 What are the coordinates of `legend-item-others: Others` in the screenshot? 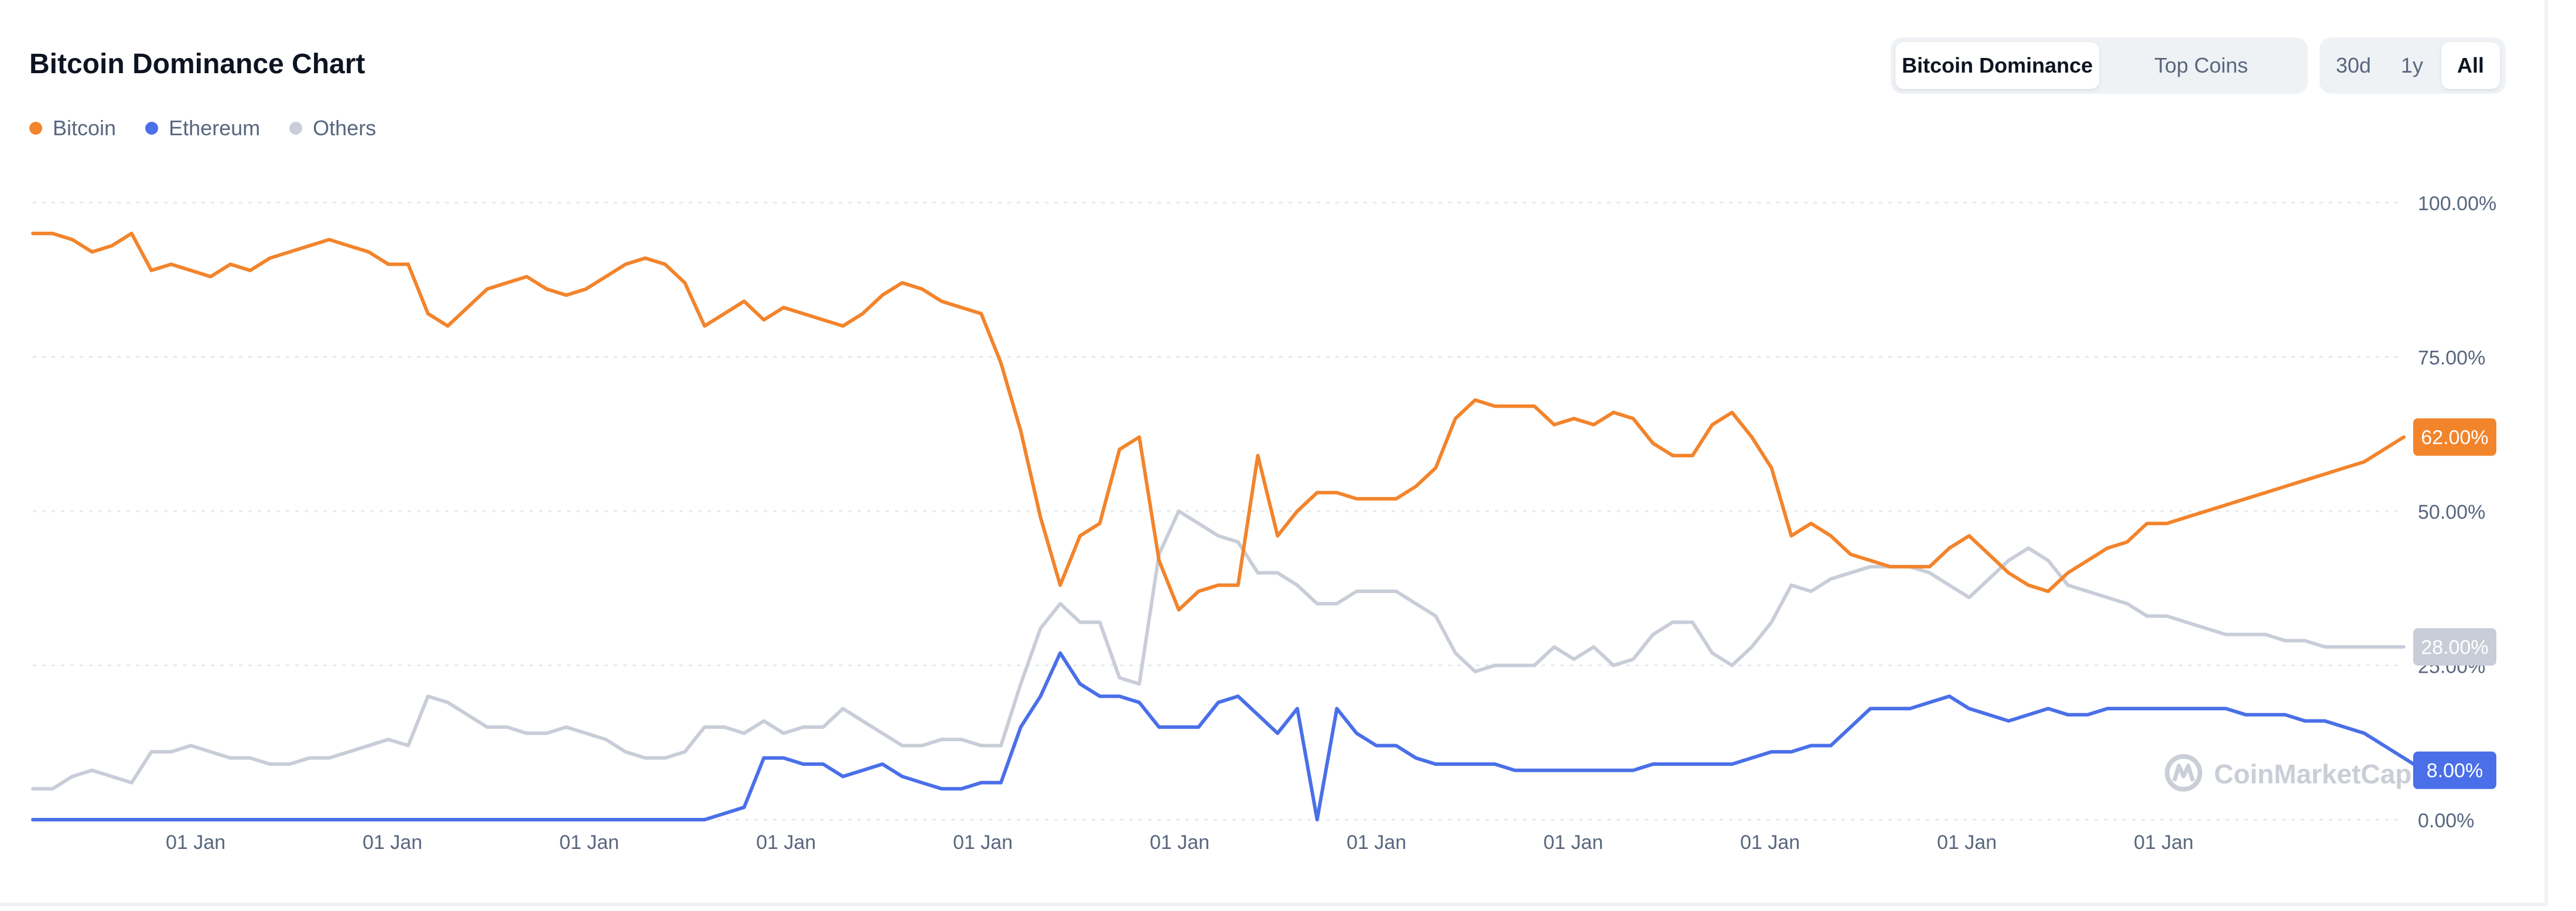 It's located at (333, 128).